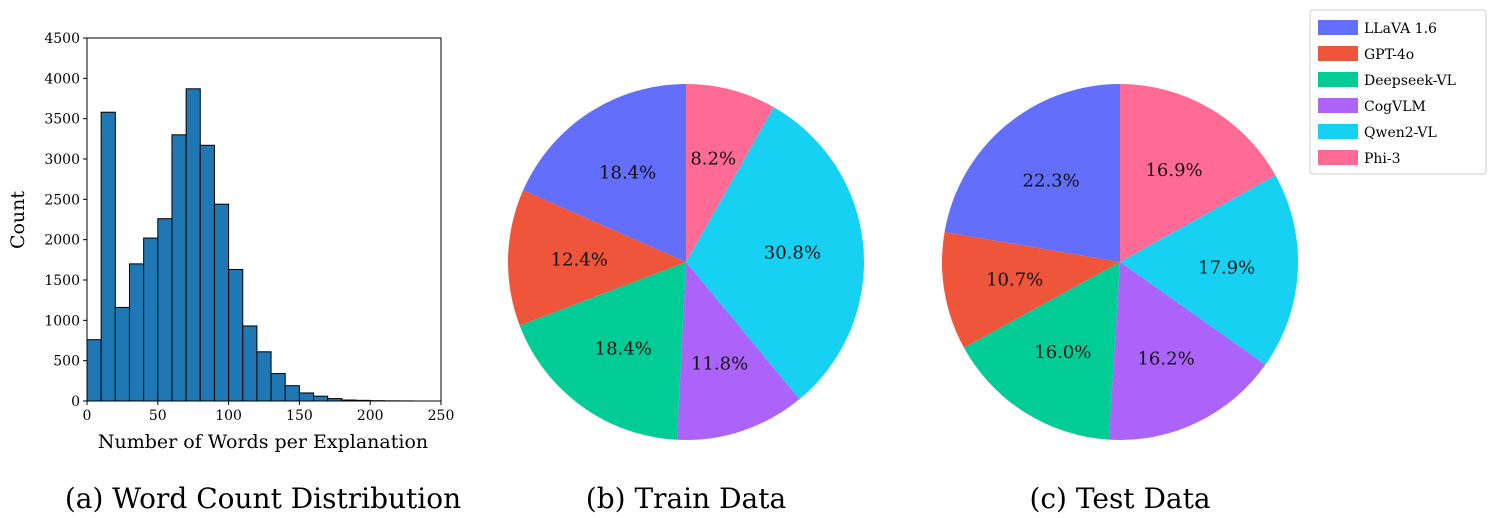 The width and height of the screenshot is (1495, 518). I want to click on pie-test-pct-label-5: 22.3%, so click(1051, 180).